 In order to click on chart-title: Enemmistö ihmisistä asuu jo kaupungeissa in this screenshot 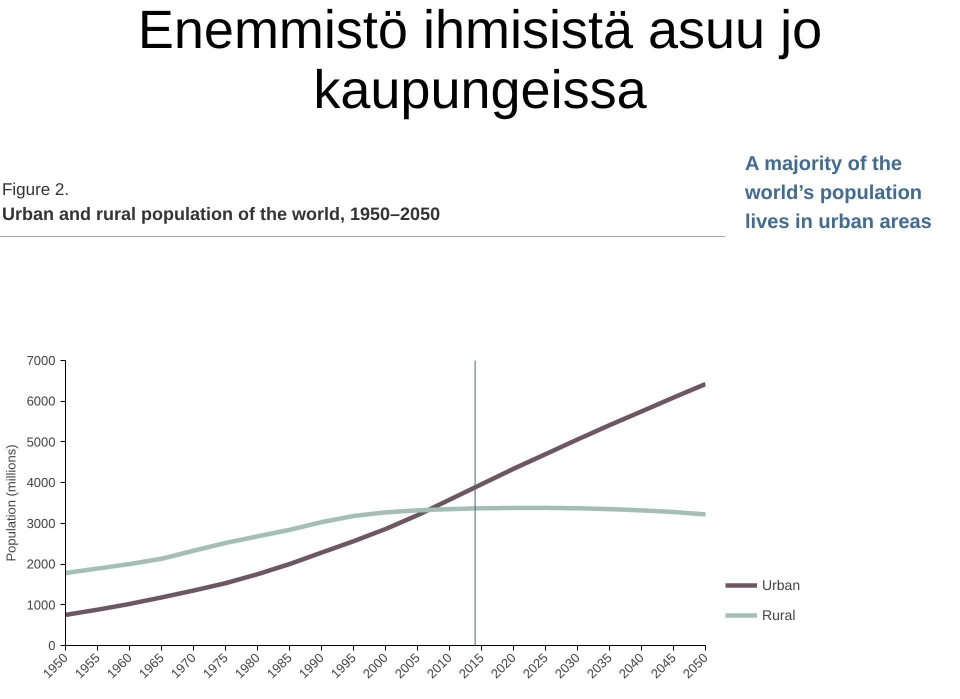, I will do `click(480, 60)`.